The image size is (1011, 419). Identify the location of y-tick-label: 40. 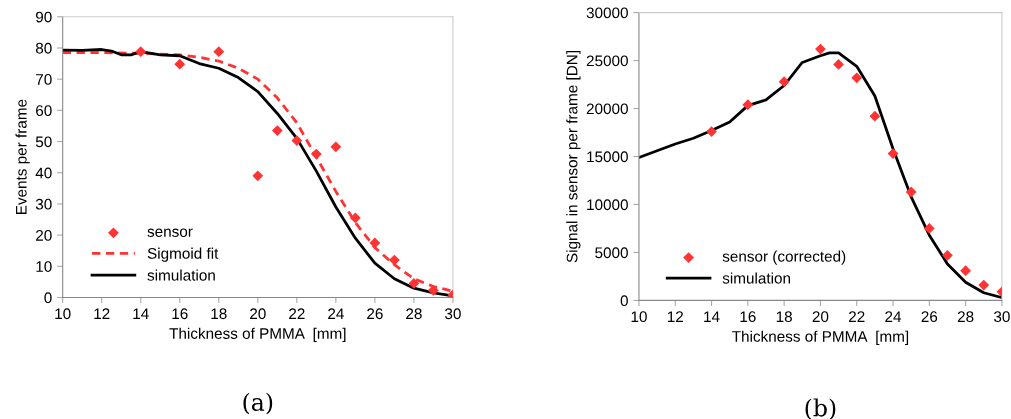
(43, 173).